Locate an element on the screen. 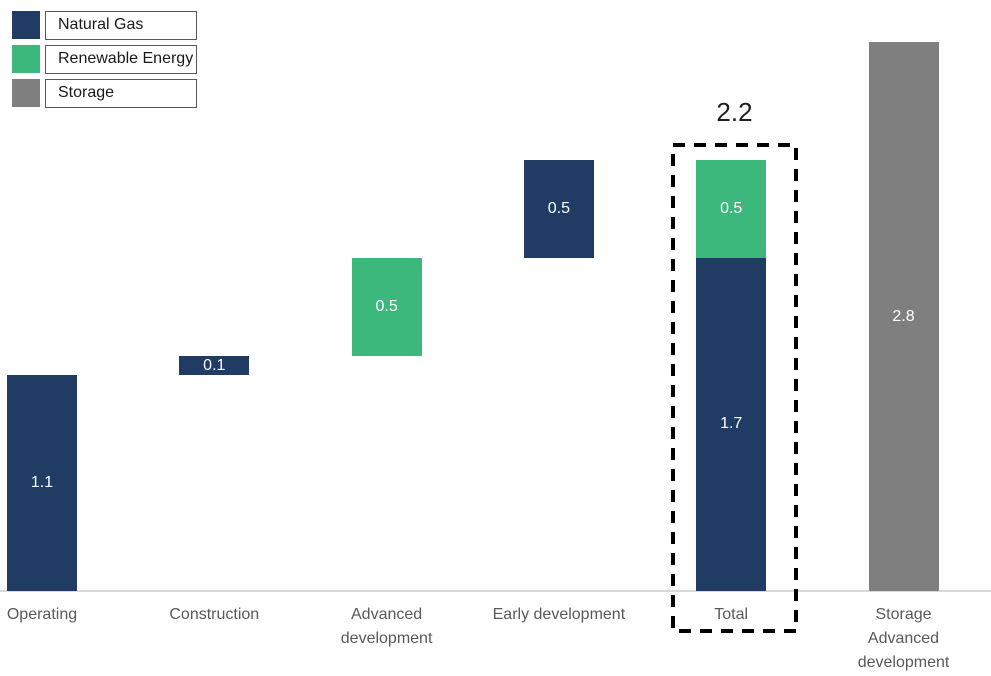 This screenshot has height=676, width=991. bar-segment-construction-natural_gas: 0.1 is located at coordinates (214, 365).